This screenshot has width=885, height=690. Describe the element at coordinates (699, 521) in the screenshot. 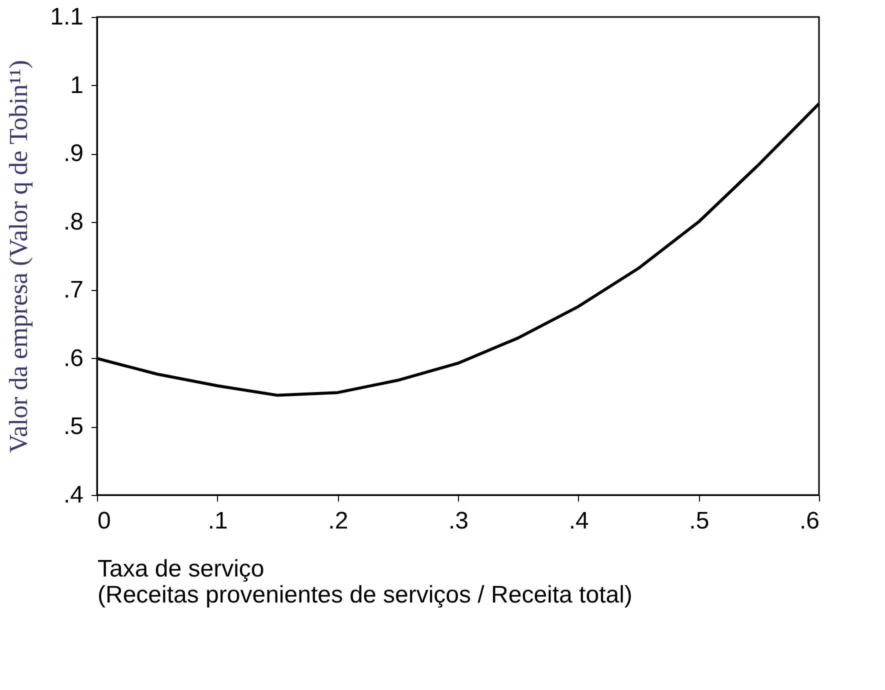

I see `x-tick-label: .5` at that location.